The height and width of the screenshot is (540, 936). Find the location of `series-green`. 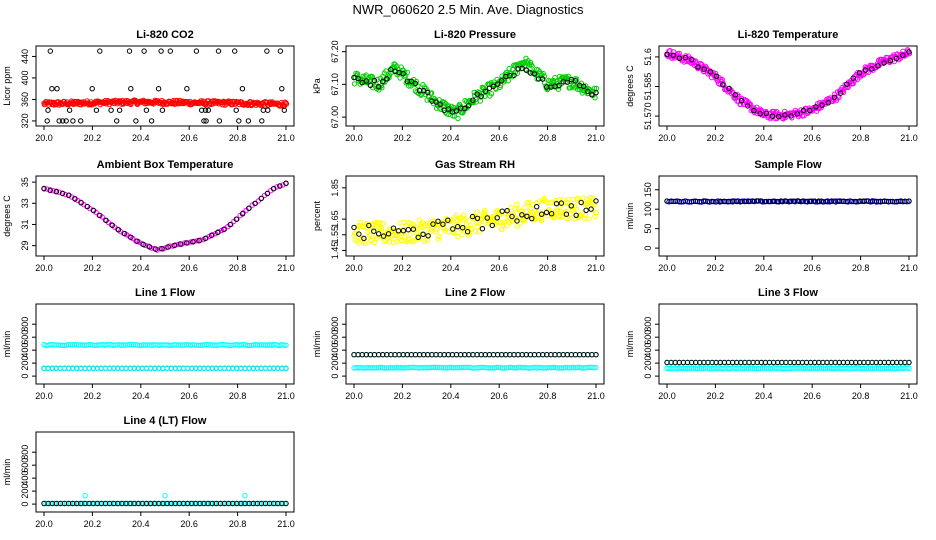

series-green is located at coordinates (475, 88).